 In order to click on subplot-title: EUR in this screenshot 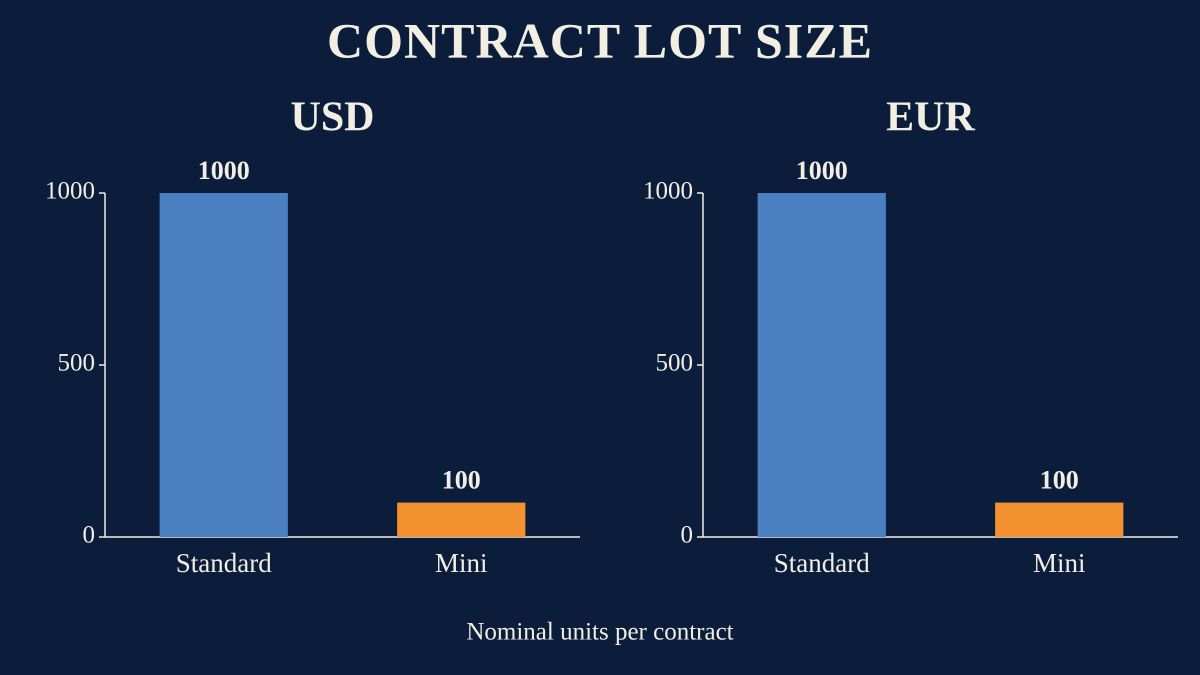, I will do `click(930, 118)`.